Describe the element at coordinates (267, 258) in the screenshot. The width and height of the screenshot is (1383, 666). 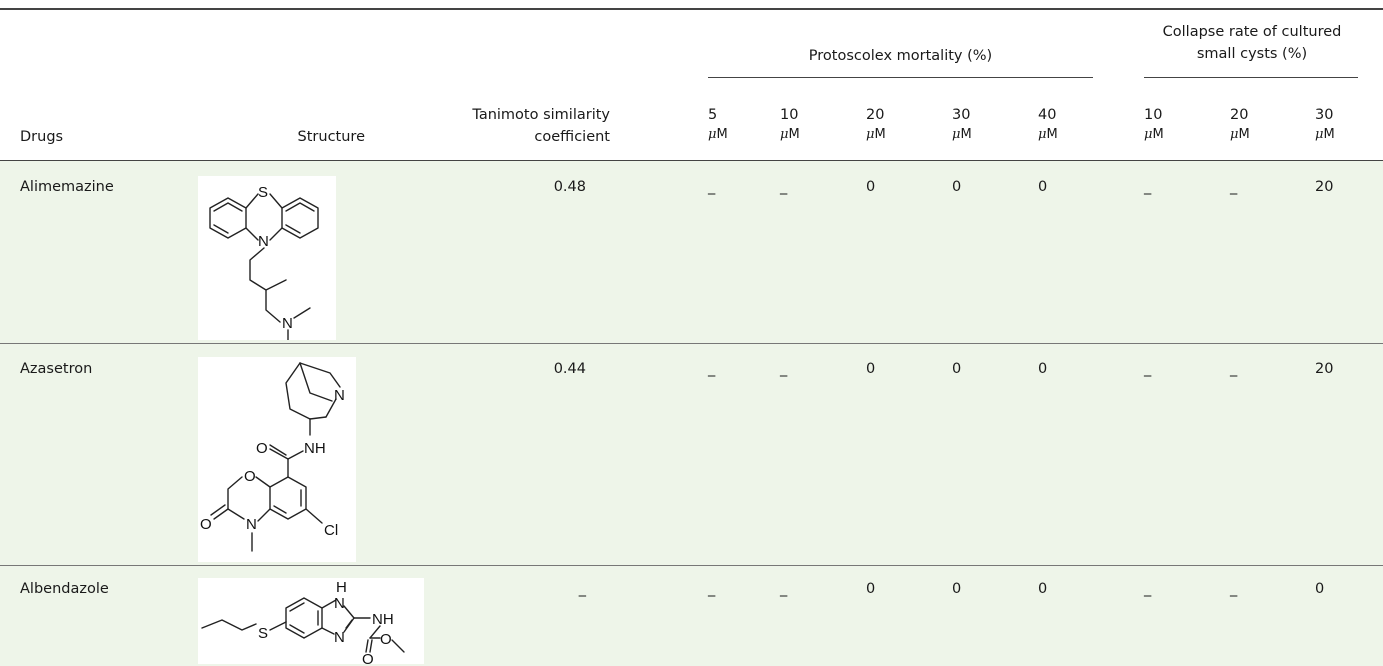
I see `alimemazine-structure-icon: S N N` at that location.